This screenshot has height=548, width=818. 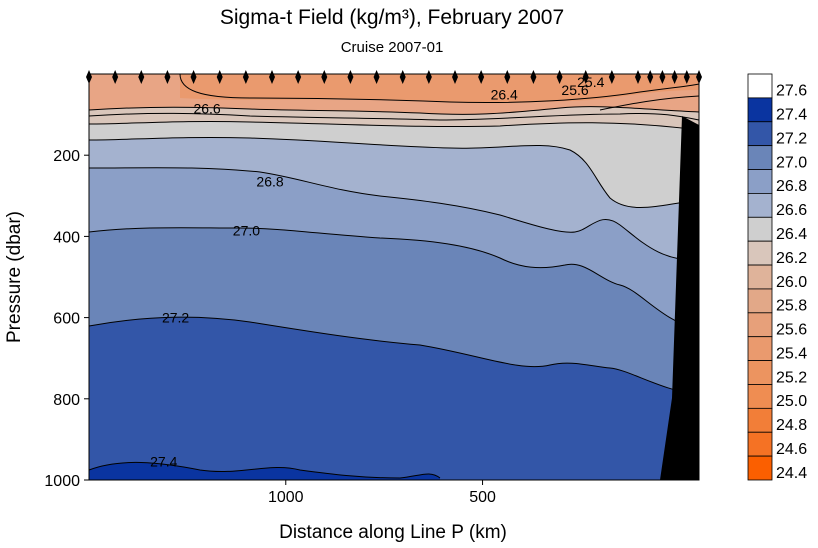 I want to click on contour-label: 25.6, so click(x=574, y=90).